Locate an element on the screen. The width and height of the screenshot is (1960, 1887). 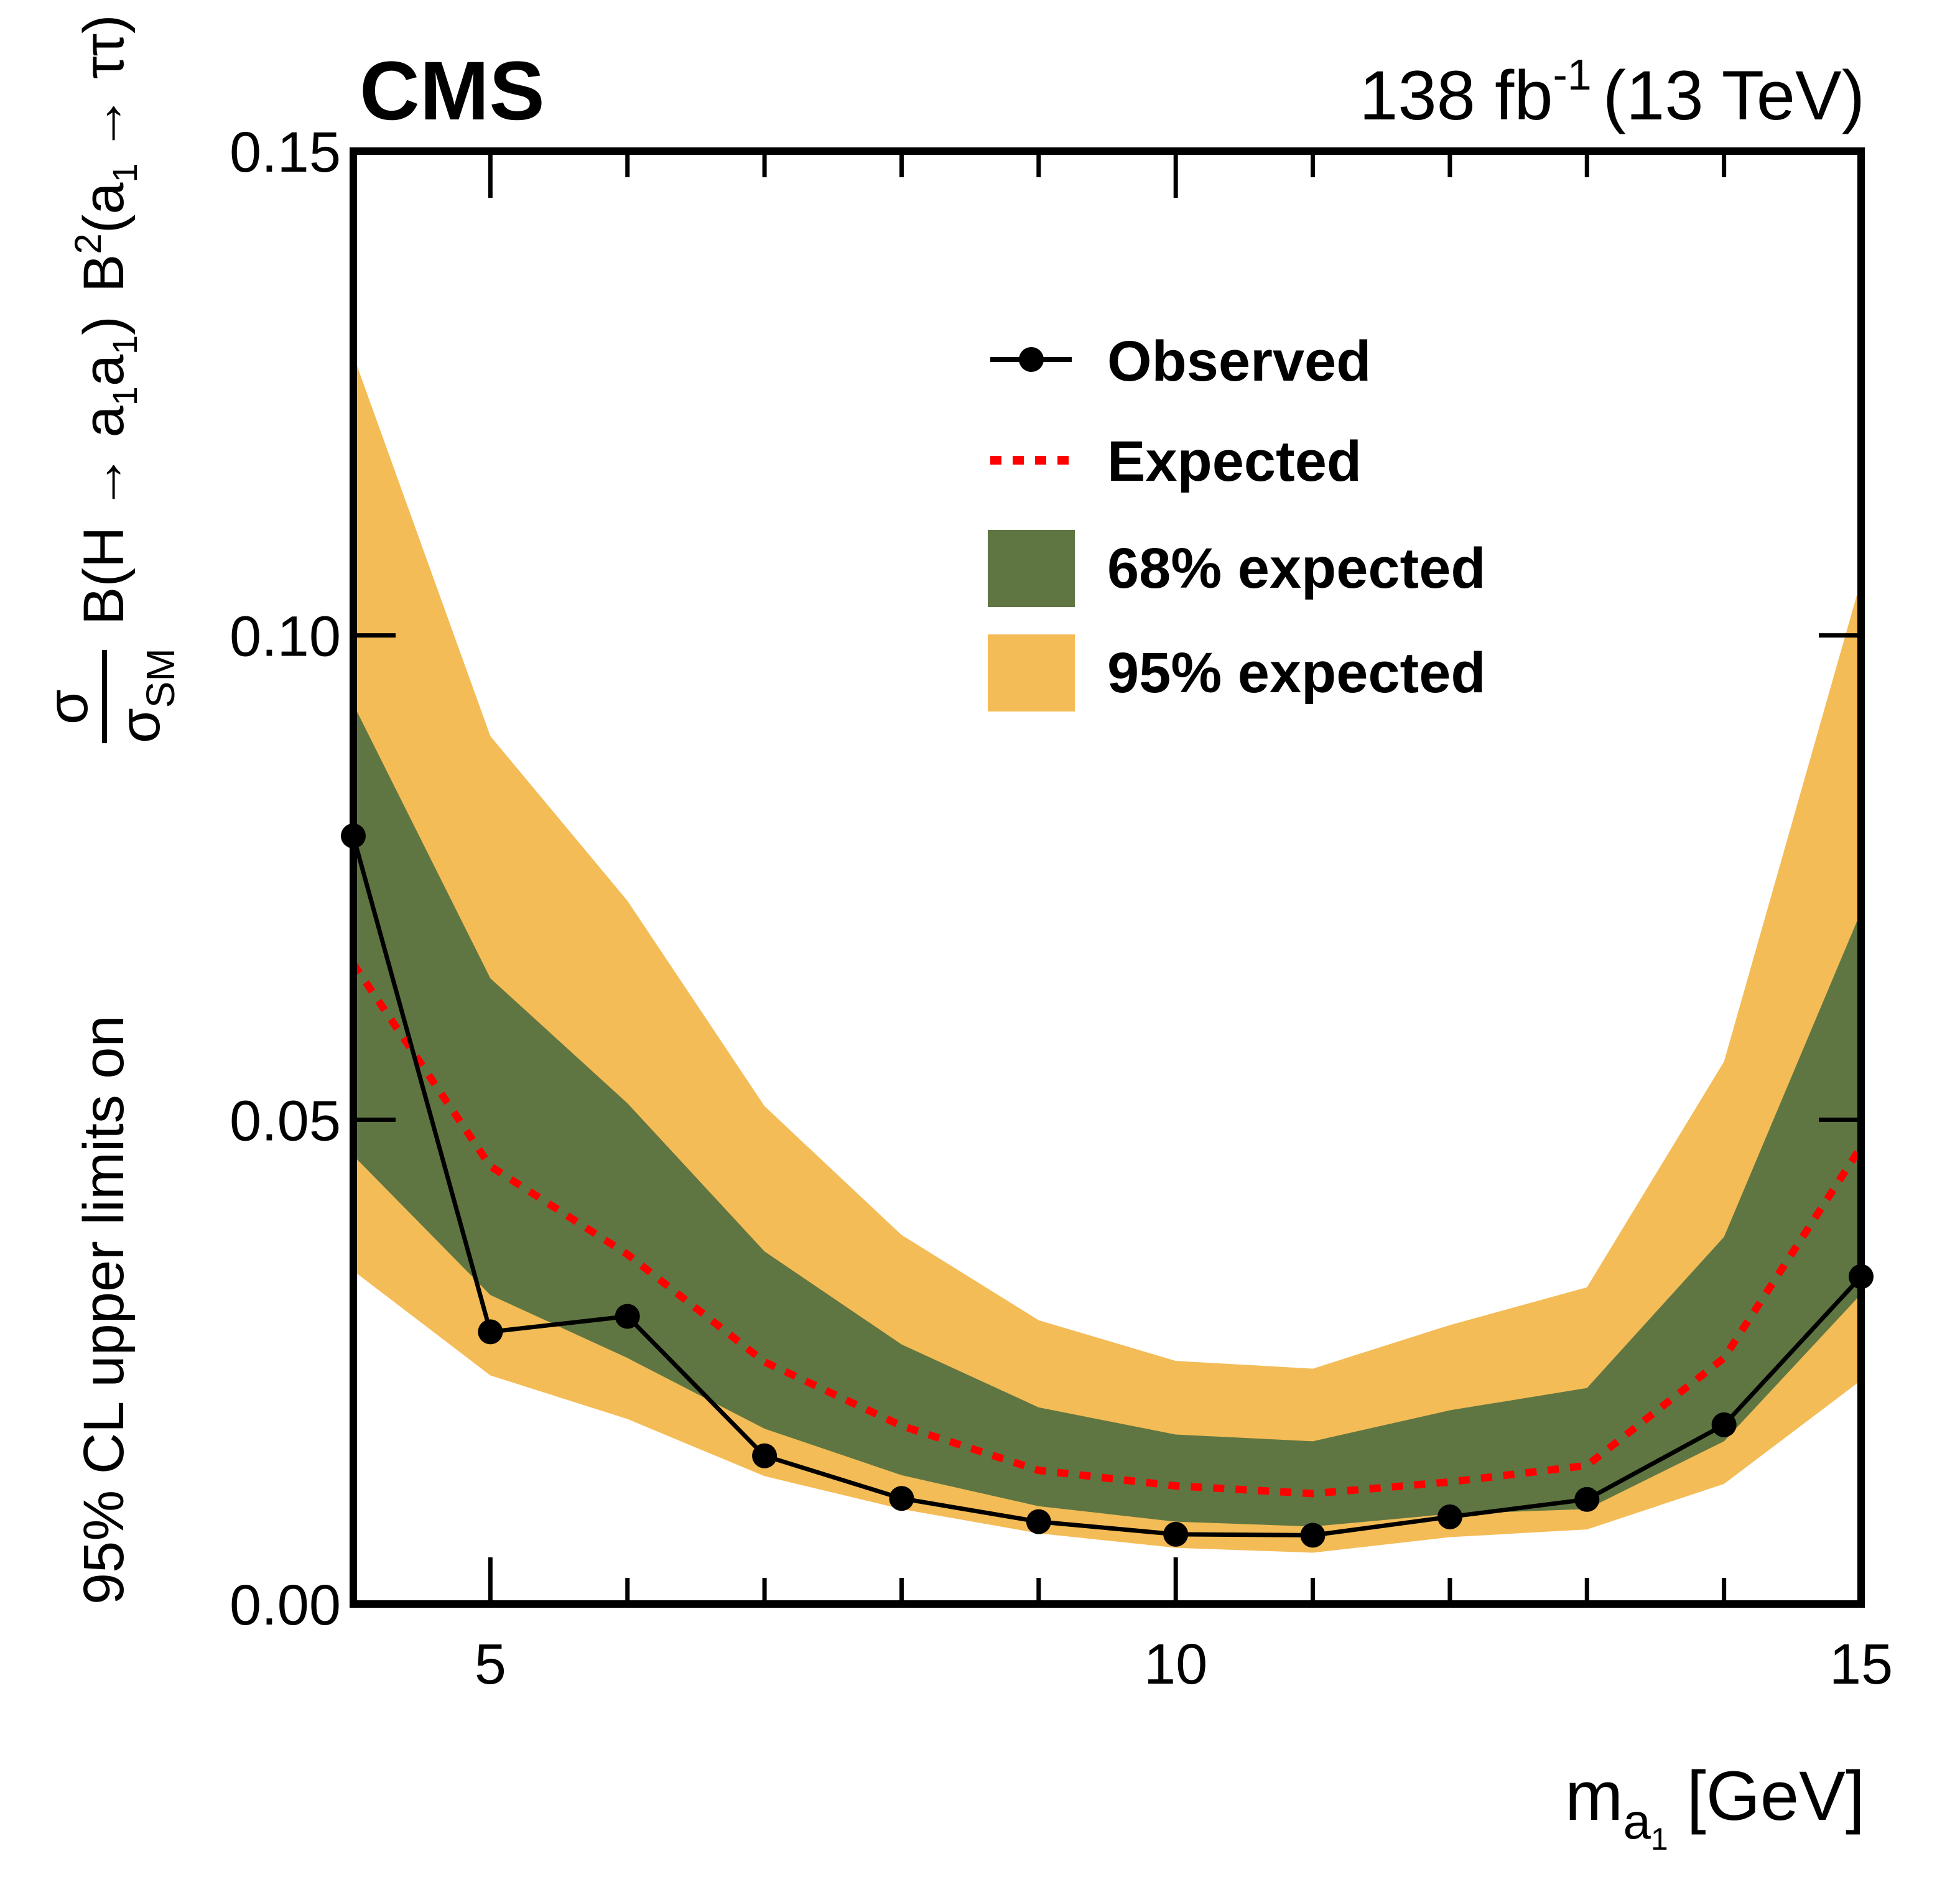
x-axis-title-main: m is located at coordinates (1594, 1796).